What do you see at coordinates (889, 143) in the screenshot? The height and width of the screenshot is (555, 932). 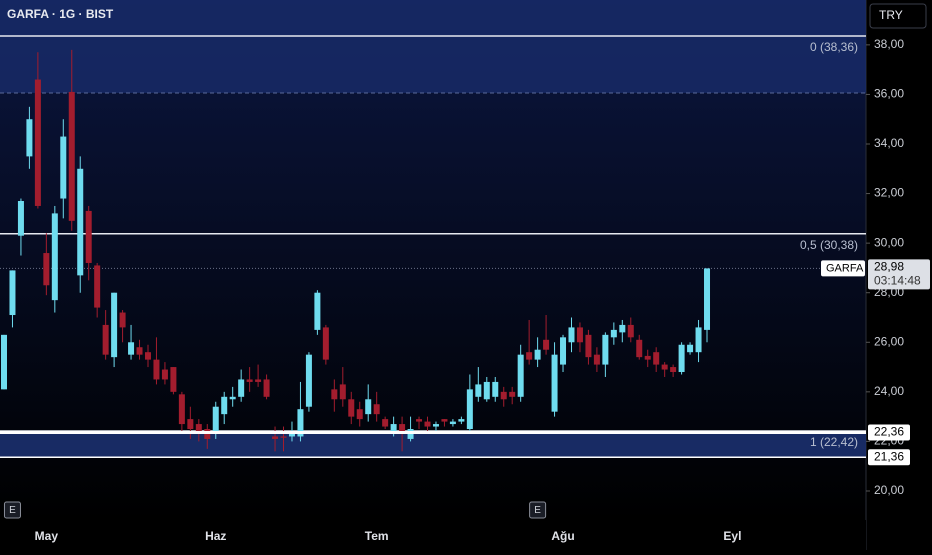 I see `y-tick-label: 34,00` at bounding box center [889, 143].